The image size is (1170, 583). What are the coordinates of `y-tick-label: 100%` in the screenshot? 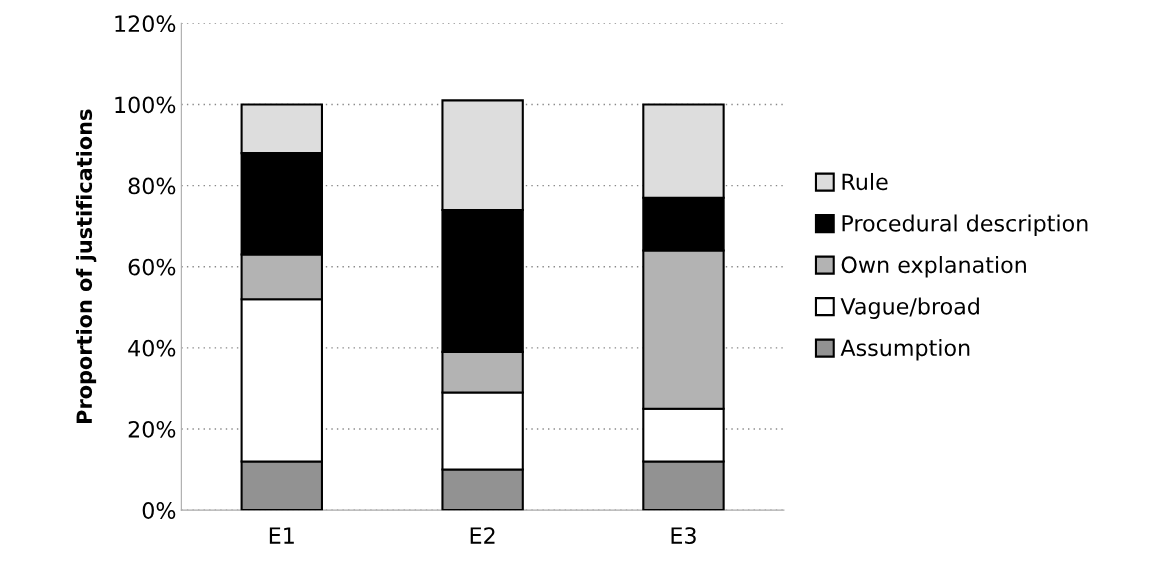 It's located at (145, 105).